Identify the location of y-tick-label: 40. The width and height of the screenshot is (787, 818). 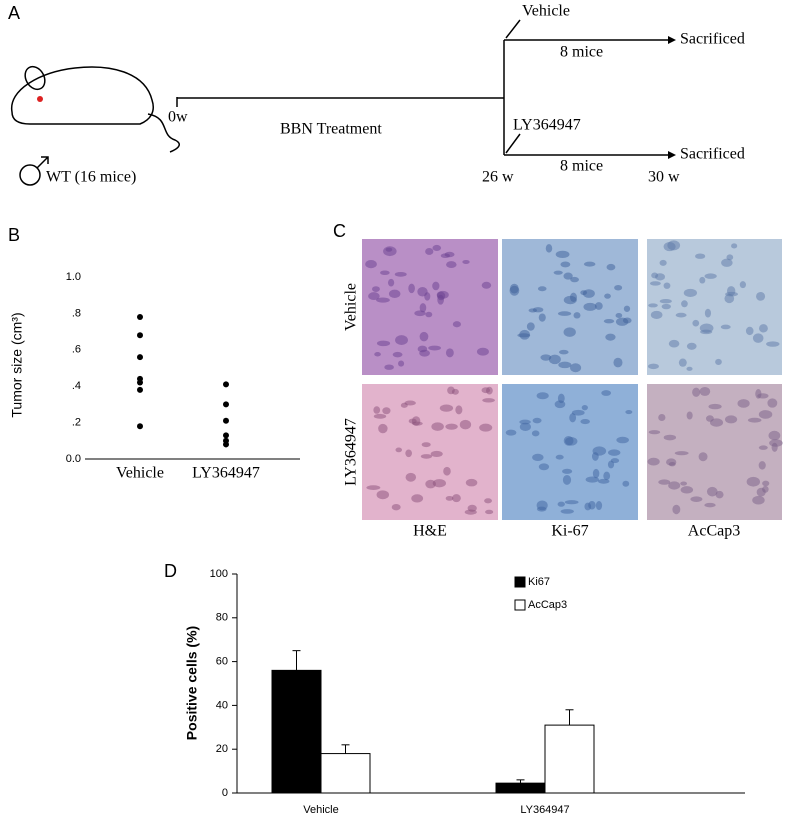
(222, 705).